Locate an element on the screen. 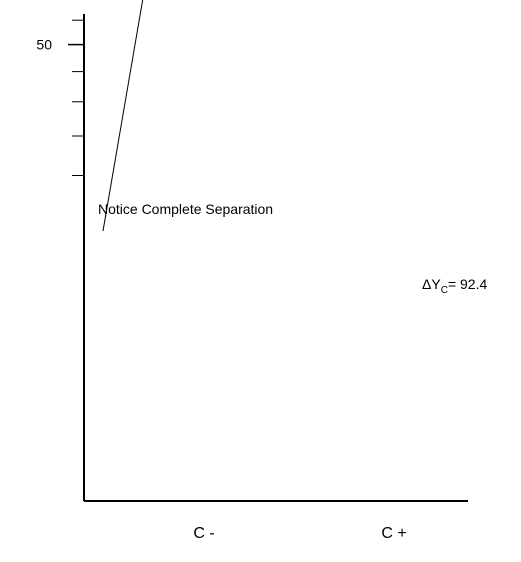 This screenshot has height=562, width=521. x-labels: C - C + is located at coordinates (299, 533).